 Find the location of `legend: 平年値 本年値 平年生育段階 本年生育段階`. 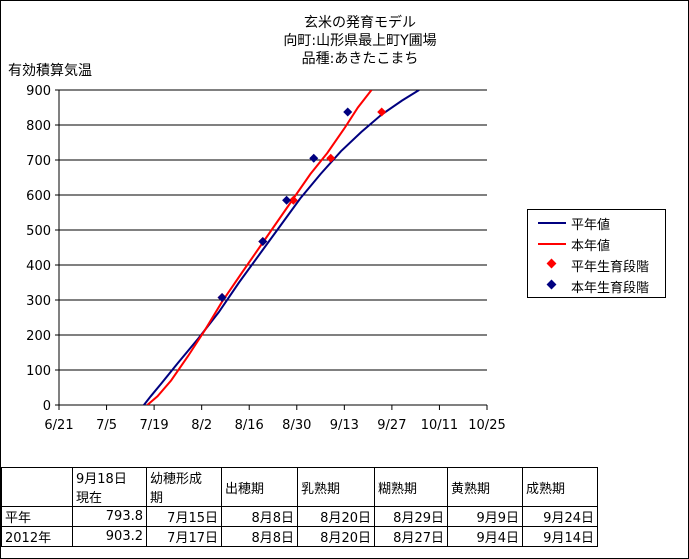

legend: 平年値 本年値 平年生育段階 本年生育段階 is located at coordinates (596, 253).